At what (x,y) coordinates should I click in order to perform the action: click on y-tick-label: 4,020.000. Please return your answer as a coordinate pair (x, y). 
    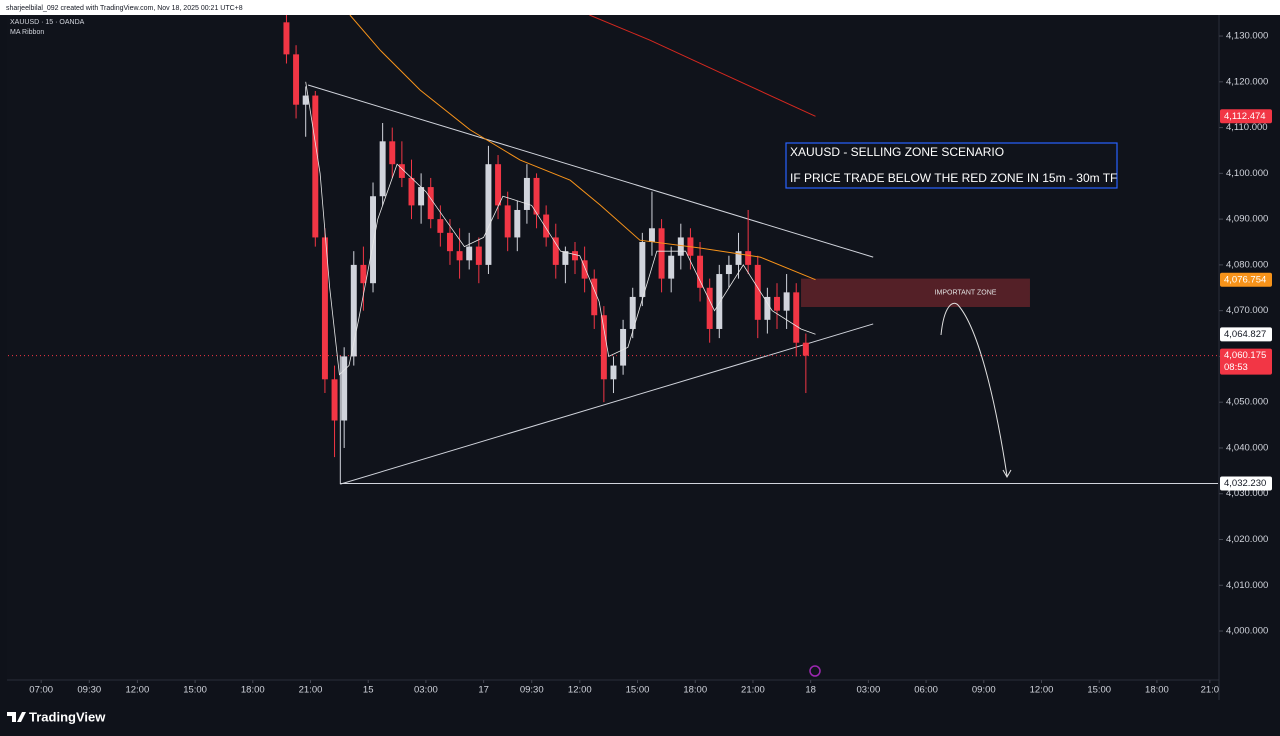
    Looking at the image, I should click on (1247, 539).